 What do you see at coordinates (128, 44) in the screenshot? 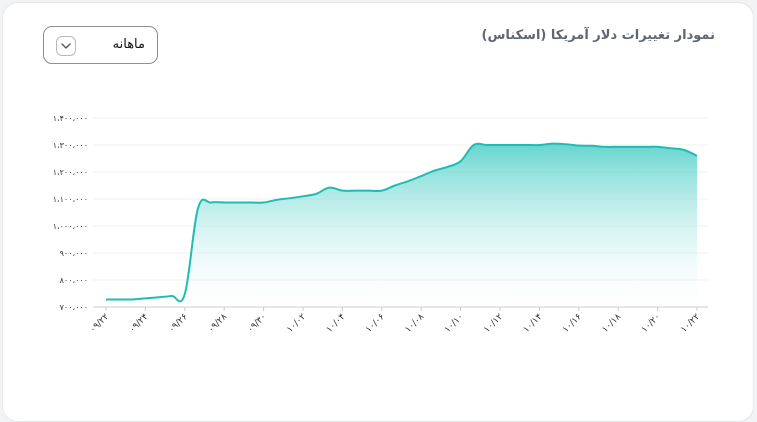
I see `period-dropdown-label: ماهانه` at bounding box center [128, 44].